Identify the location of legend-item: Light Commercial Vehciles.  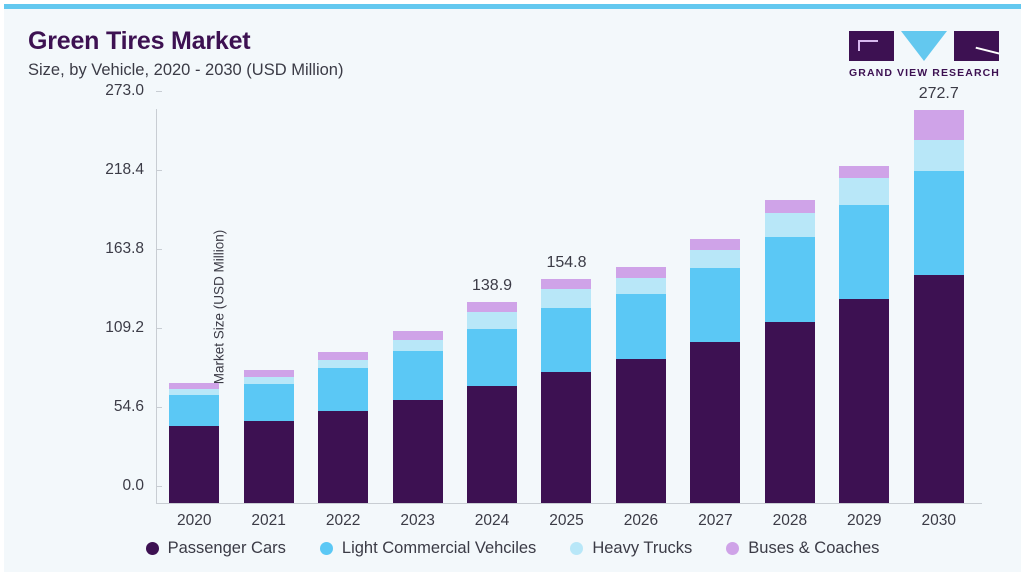
(428, 548).